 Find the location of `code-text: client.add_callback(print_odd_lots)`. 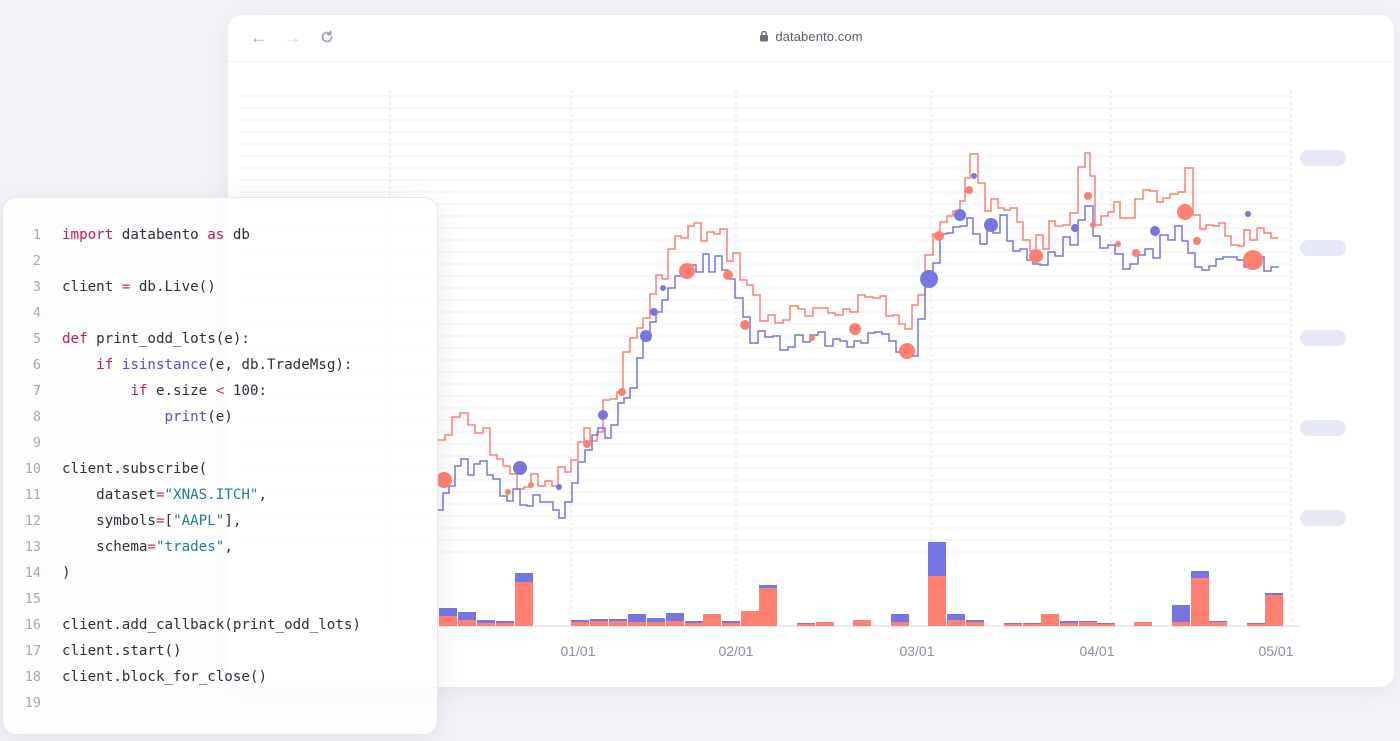

code-text: client.add_callback(print_odd_lots) is located at coordinates (211, 625).